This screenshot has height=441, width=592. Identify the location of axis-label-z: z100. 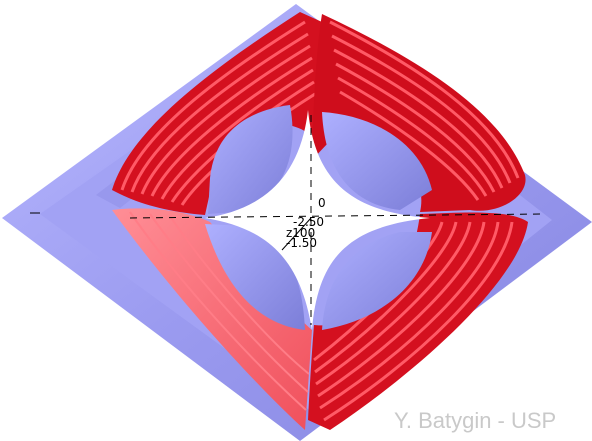
(300, 233).